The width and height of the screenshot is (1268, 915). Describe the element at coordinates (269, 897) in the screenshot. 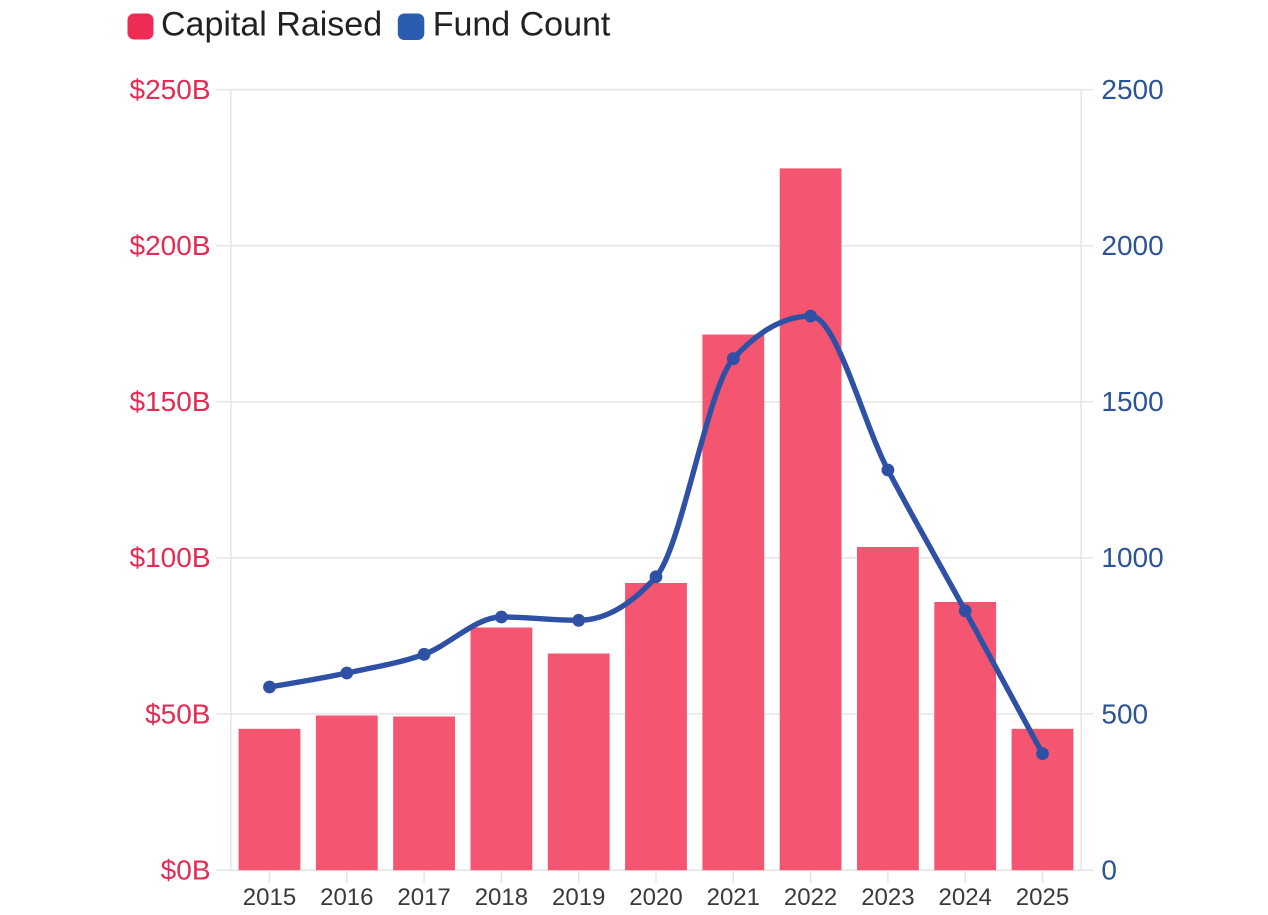

I see `svg-text: 2015` at that location.